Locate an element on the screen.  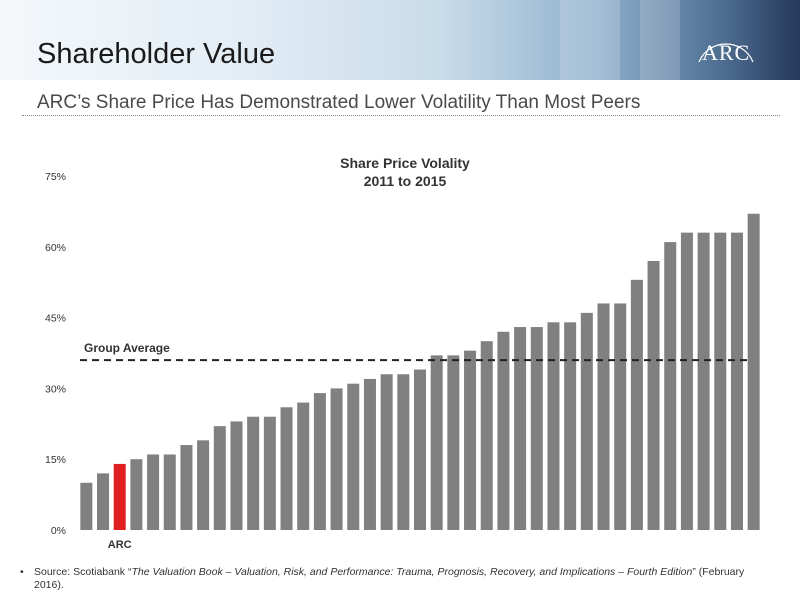
arc-logo-icon is located at coordinates (726, 53).